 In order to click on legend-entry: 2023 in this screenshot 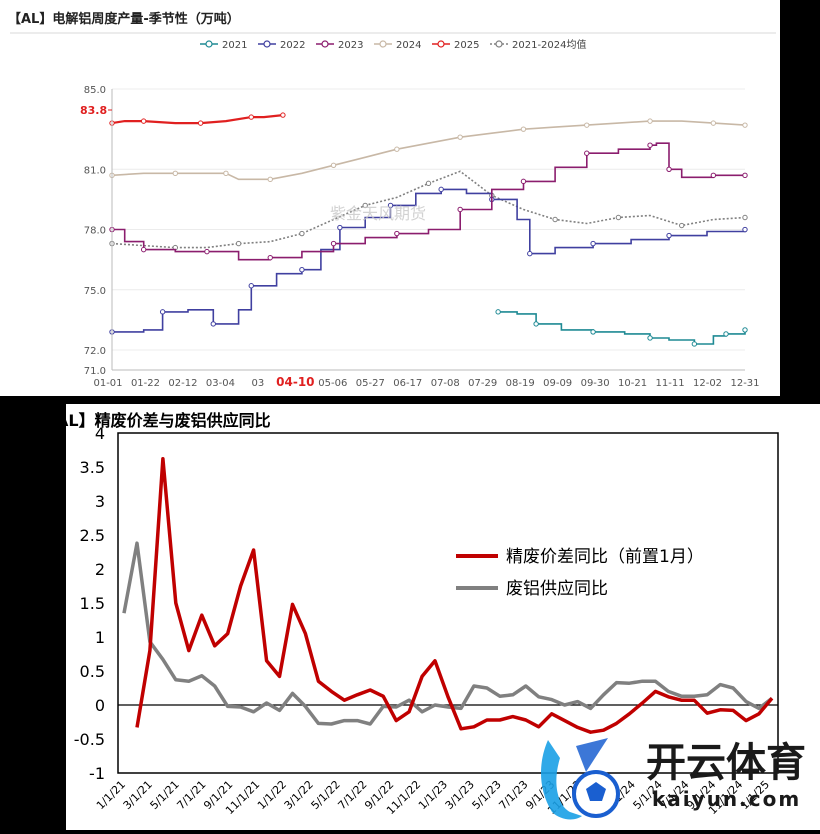, I will do `click(339, 45)`.